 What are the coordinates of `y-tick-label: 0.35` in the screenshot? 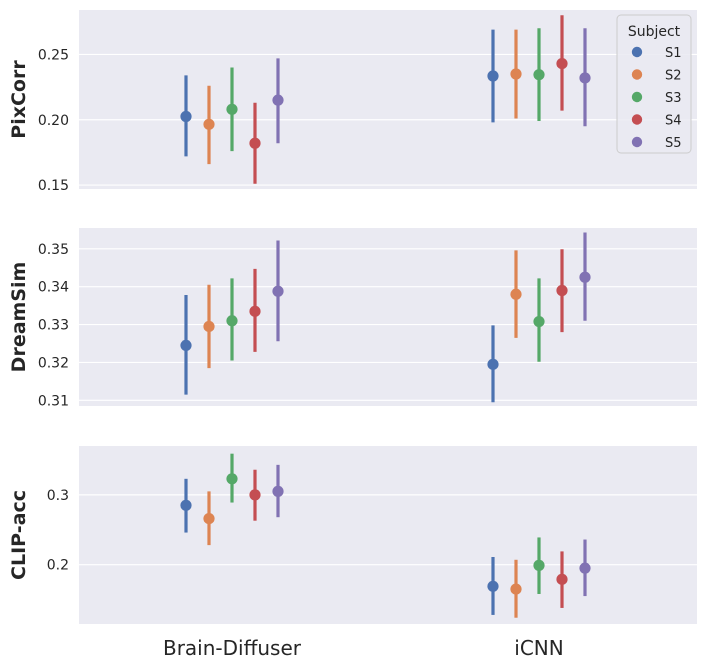 It's located at (53, 250).